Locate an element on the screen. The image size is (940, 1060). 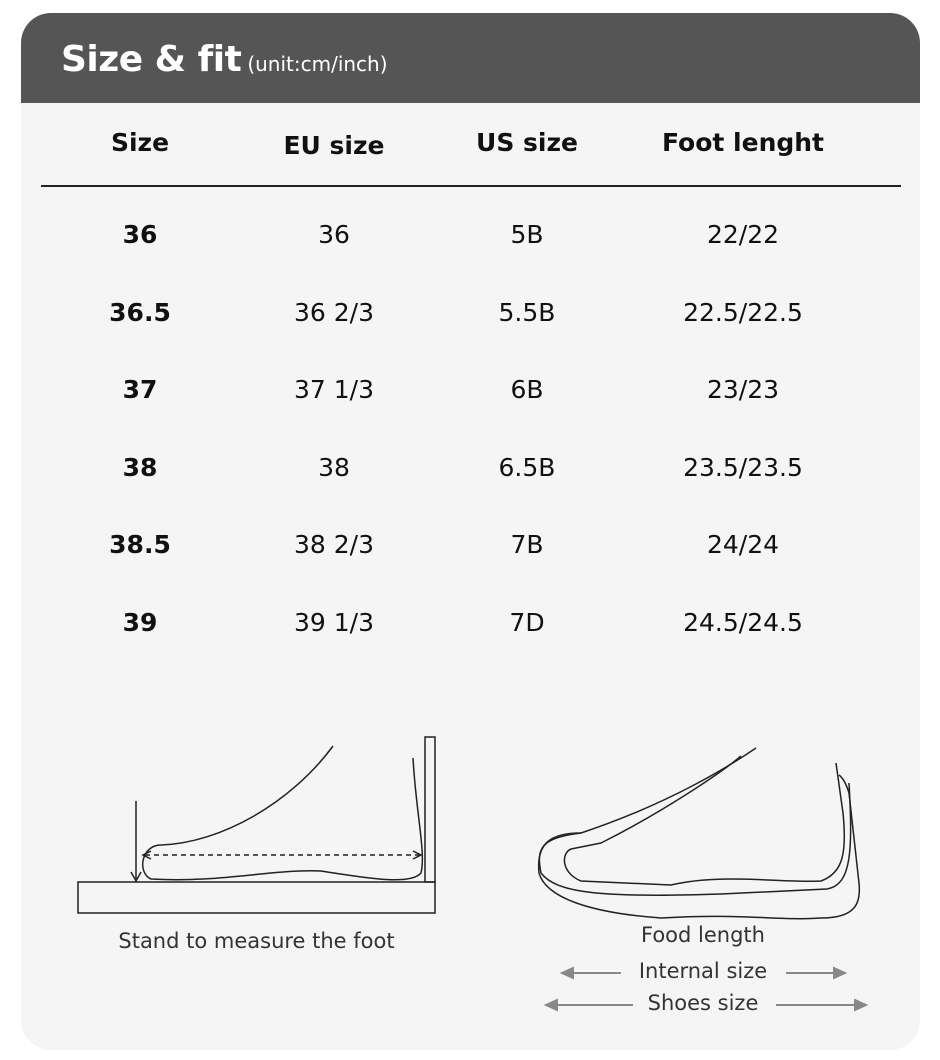
page-title: Size & fit (unit:cm/inch) is located at coordinates (224, 59).